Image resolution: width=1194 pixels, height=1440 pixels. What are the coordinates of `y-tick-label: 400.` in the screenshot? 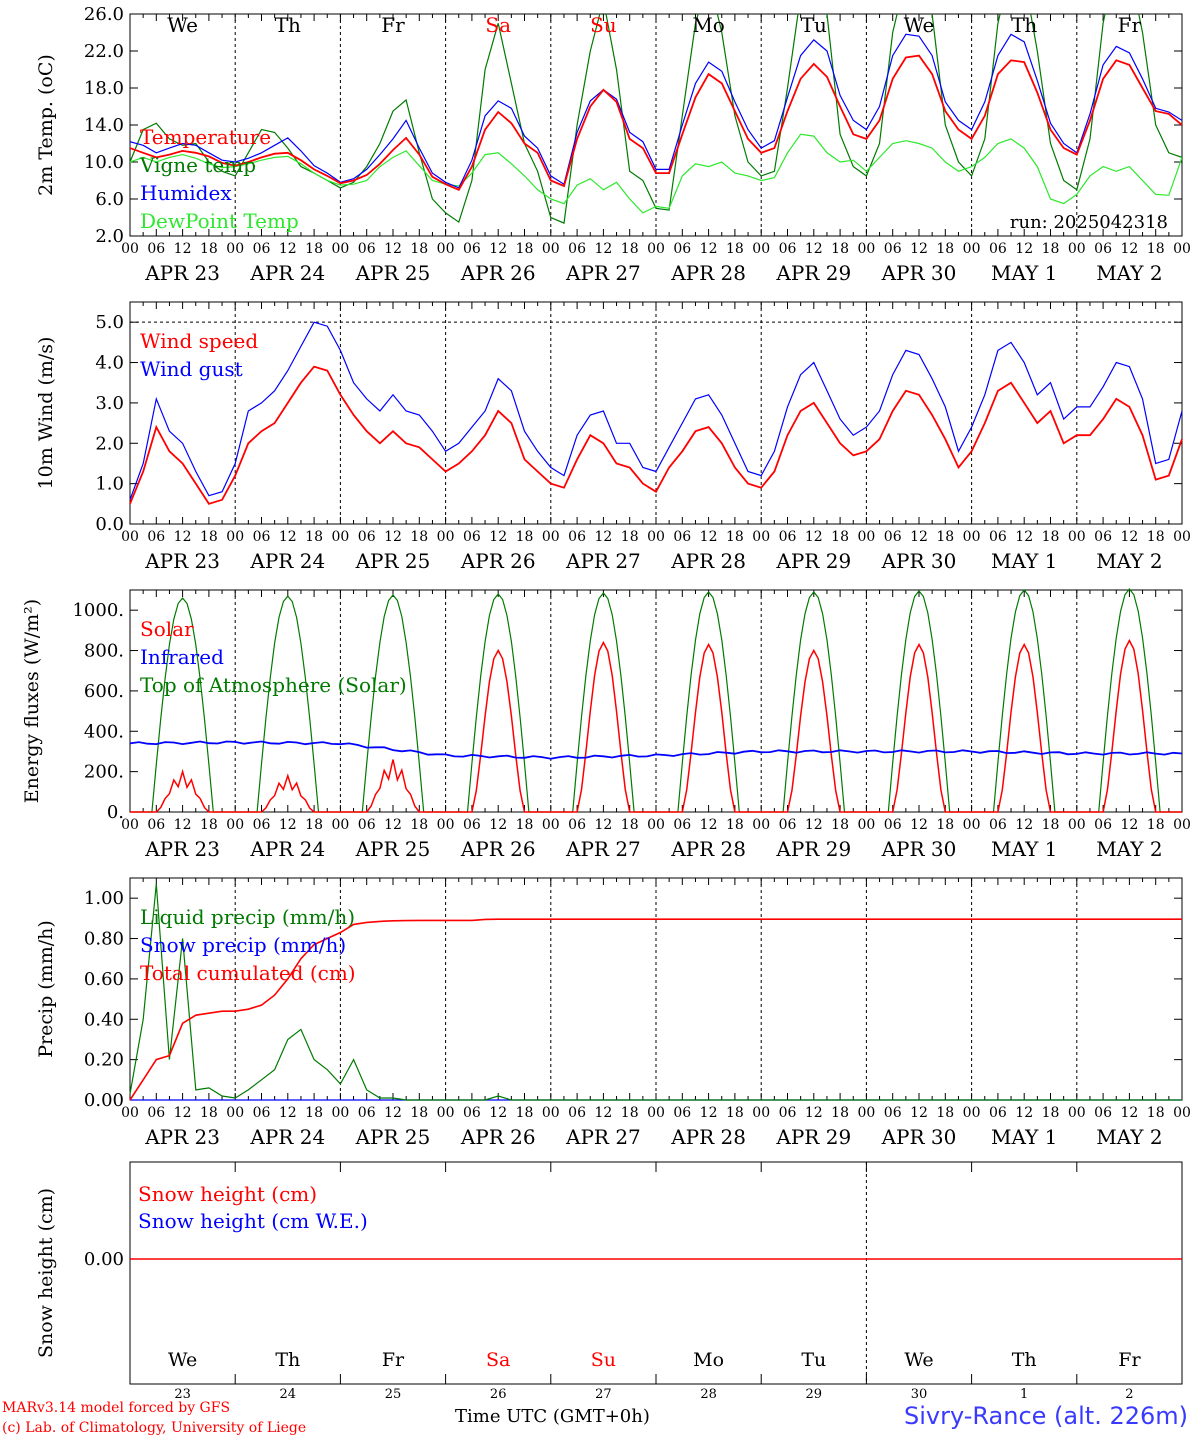 It's located at (104, 731).